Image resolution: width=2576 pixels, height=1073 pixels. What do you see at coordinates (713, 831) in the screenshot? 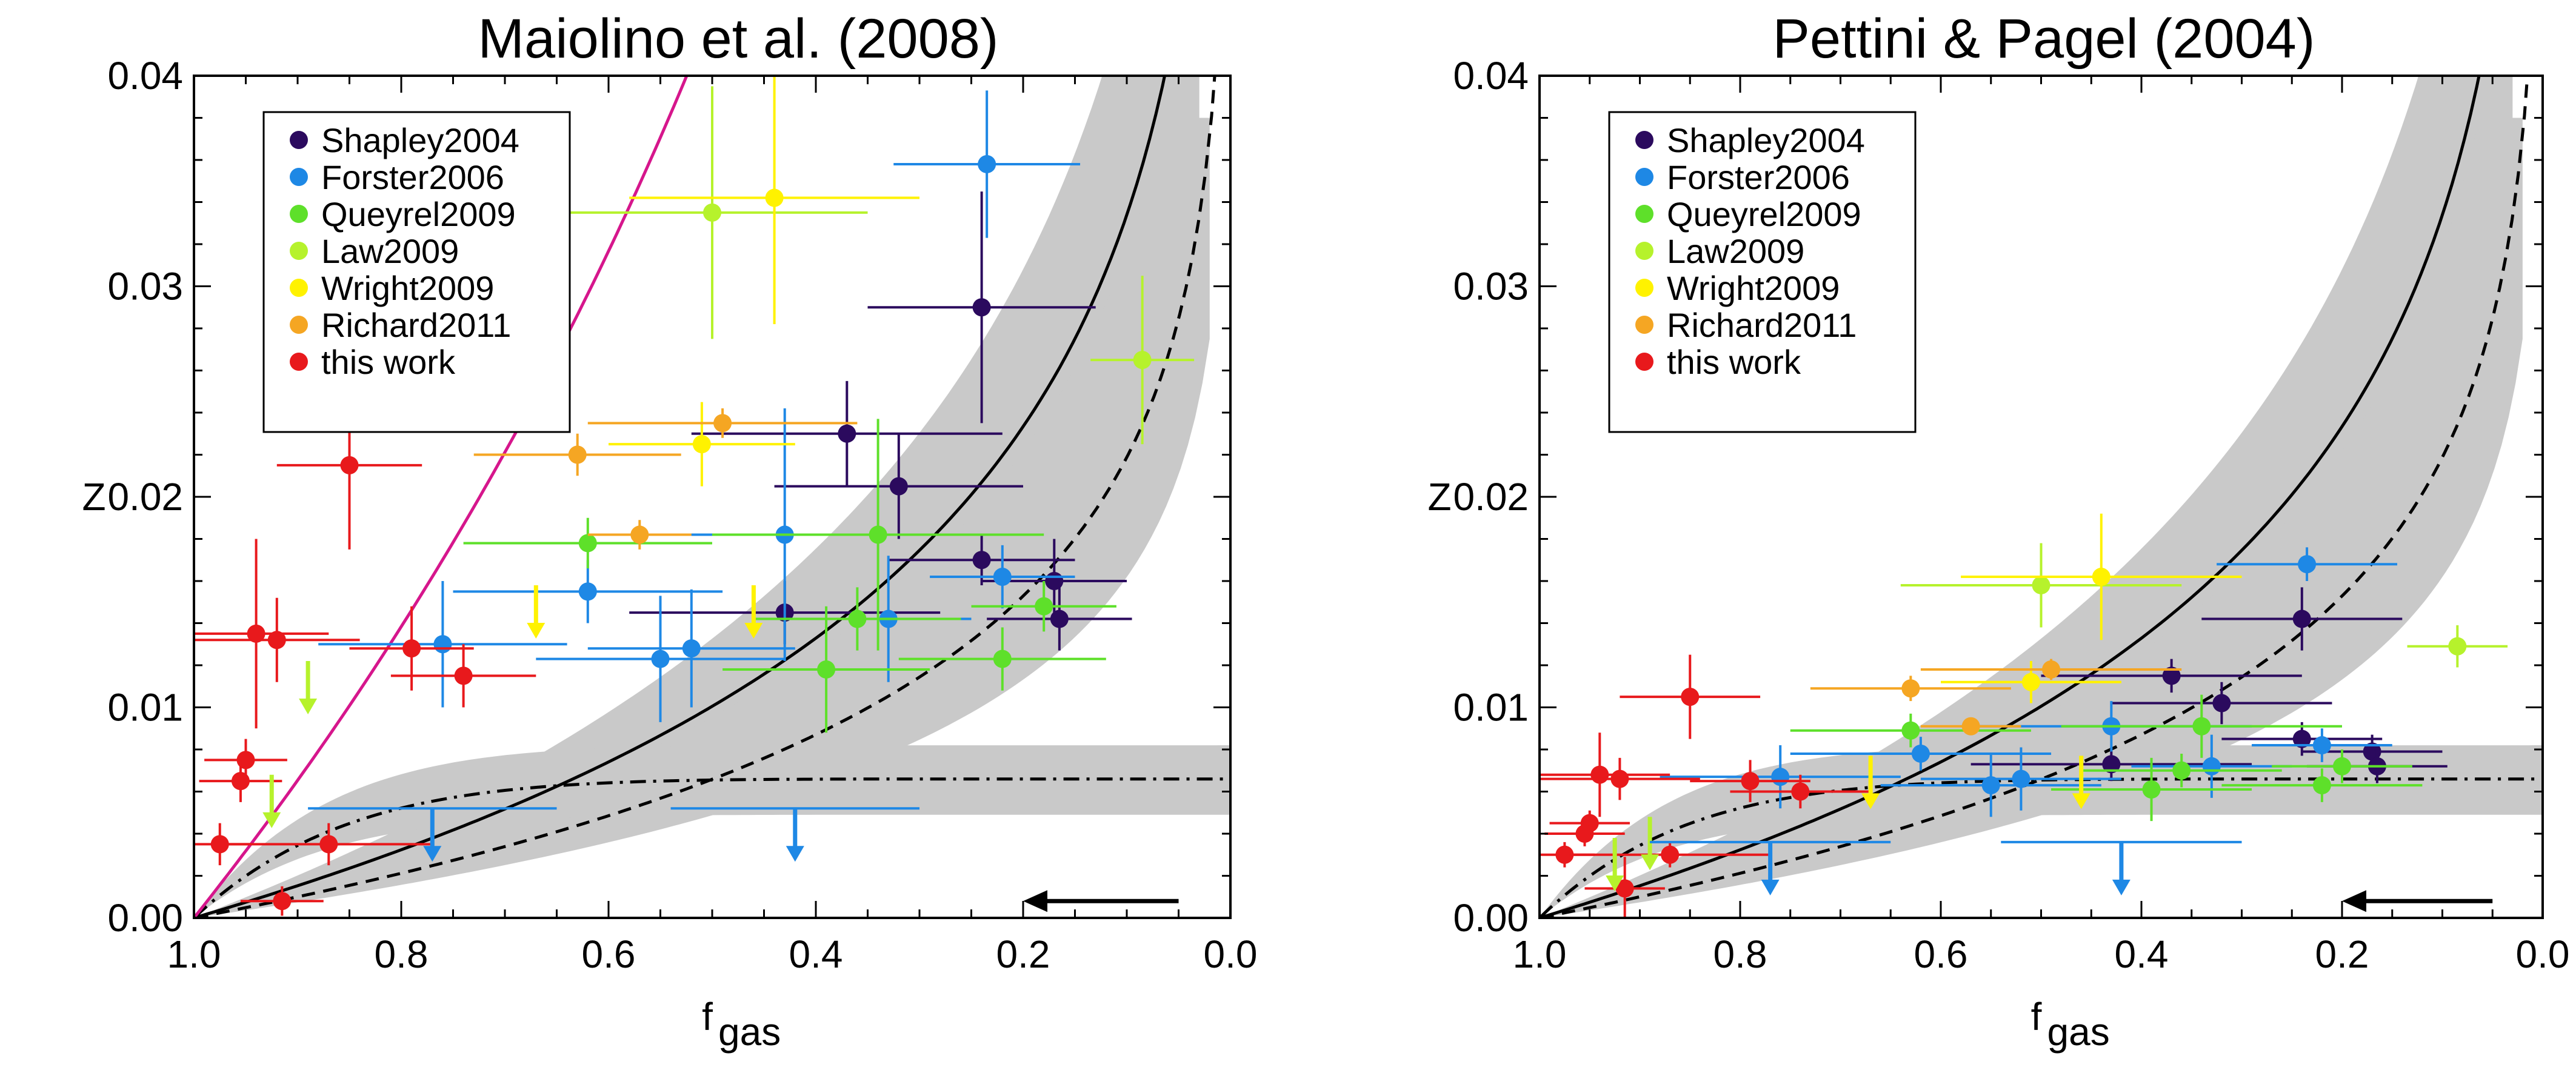
I see `model-band-equilibrium` at bounding box center [713, 831].